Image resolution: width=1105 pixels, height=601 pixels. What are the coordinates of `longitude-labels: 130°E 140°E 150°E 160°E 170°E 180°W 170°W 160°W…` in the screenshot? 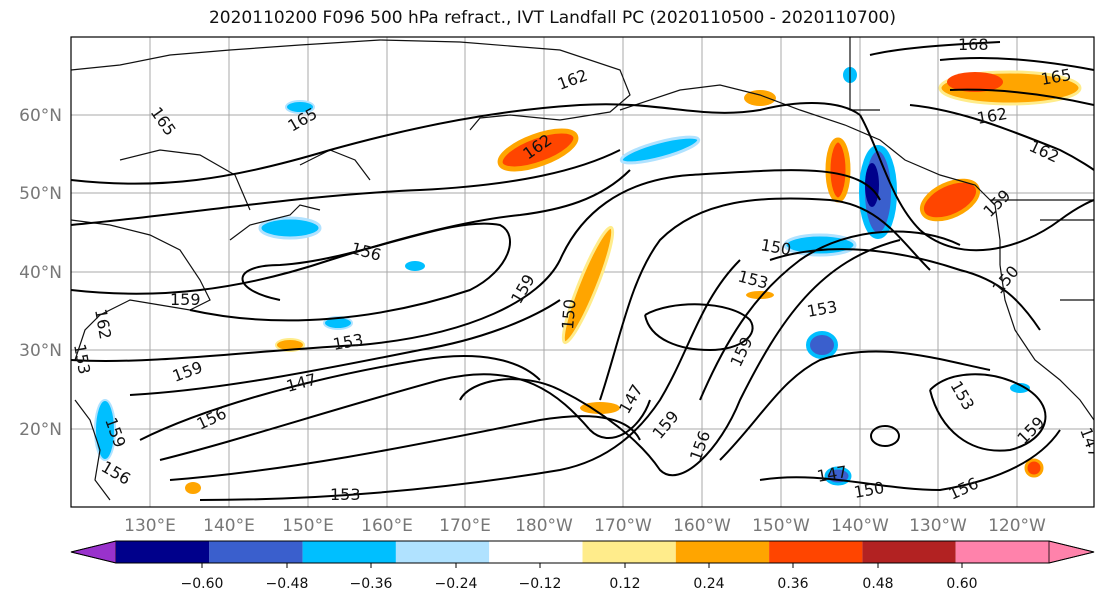 It's located at (585, 526).